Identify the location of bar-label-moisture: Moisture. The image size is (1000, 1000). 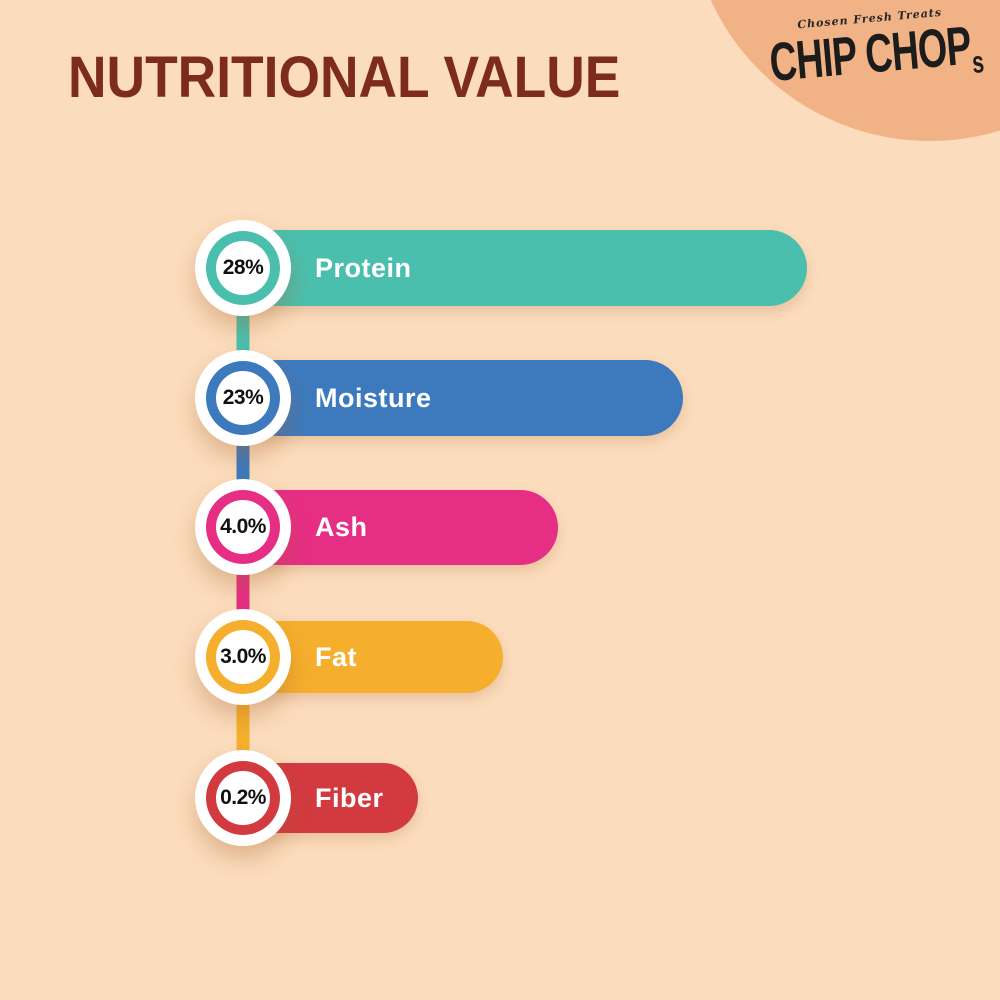
(373, 397).